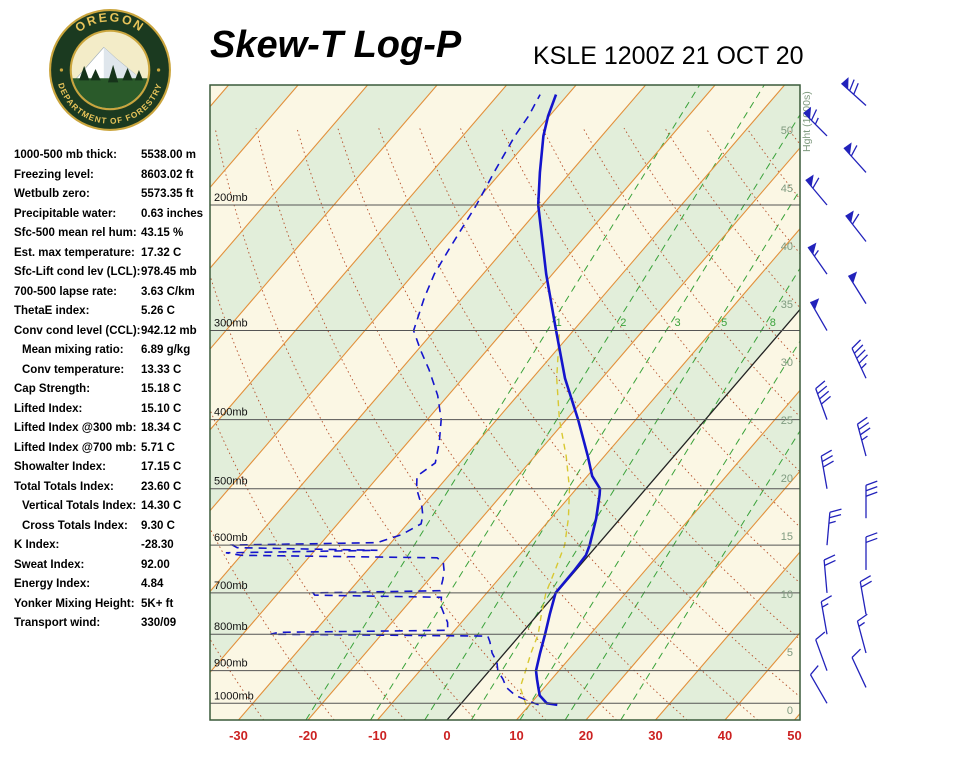 This screenshot has width=960, height=768. I want to click on mixing-ratio-label: 2, so click(623, 323).